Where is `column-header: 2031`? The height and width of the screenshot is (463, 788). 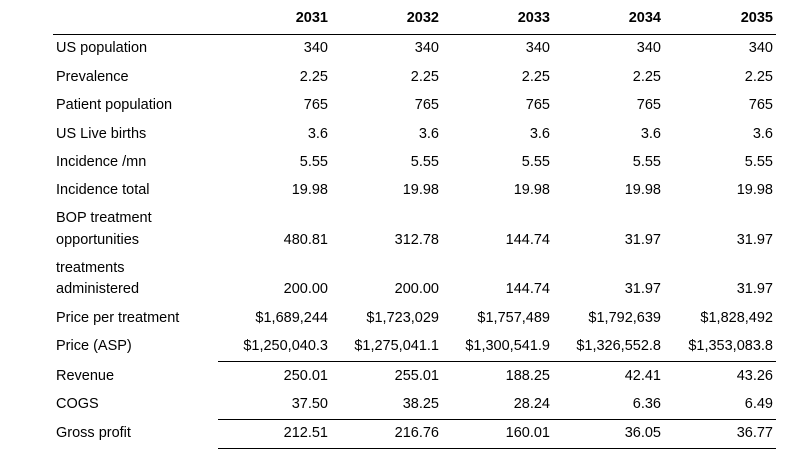 column-header: 2031 is located at coordinates (311, 18).